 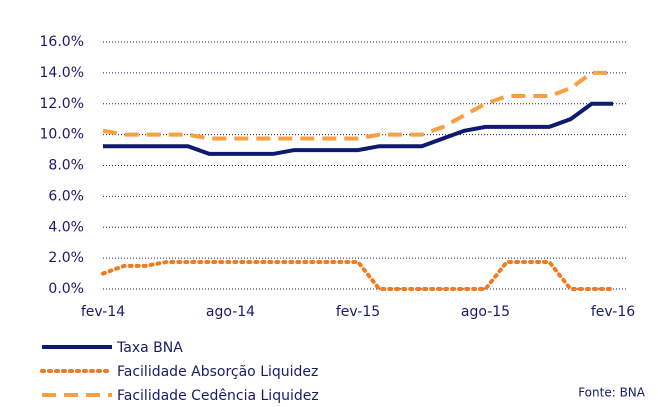 What do you see at coordinates (62, 104) in the screenshot?
I see `y-tick-label: 12.0%` at bounding box center [62, 104].